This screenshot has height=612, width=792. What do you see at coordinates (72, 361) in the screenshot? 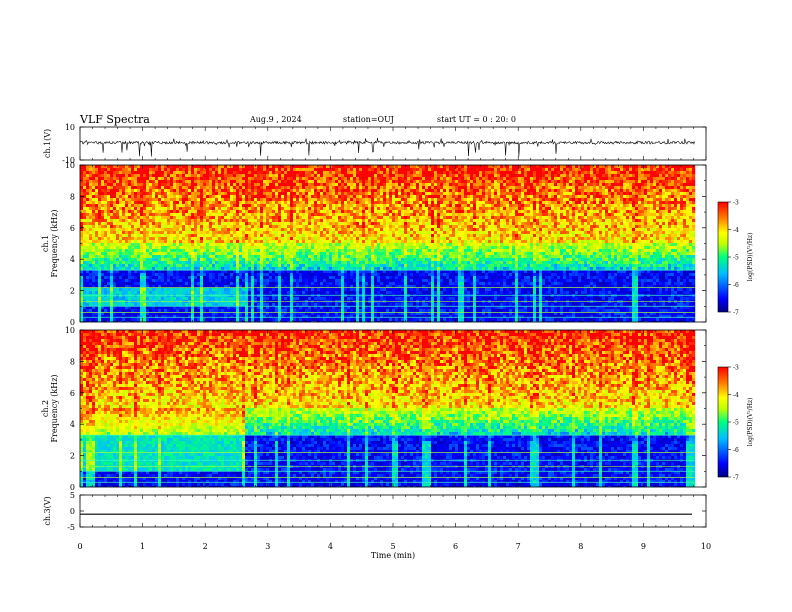
I see `ch2-spec-y-tick-label: 8` at bounding box center [72, 361].